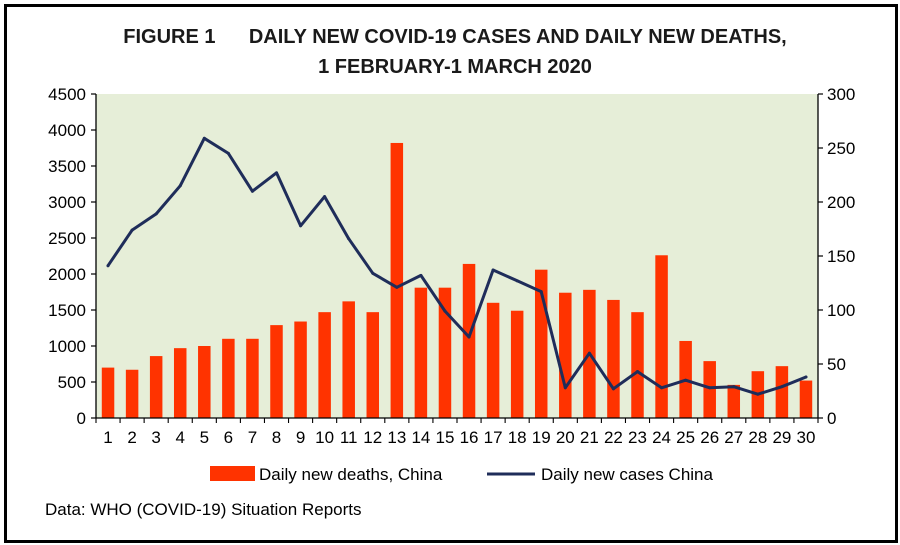 The image size is (900, 545). What do you see at coordinates (841, 94) in the screenshot?
I see `right-tick-label-300: 300` at bounding box center [841, 94].